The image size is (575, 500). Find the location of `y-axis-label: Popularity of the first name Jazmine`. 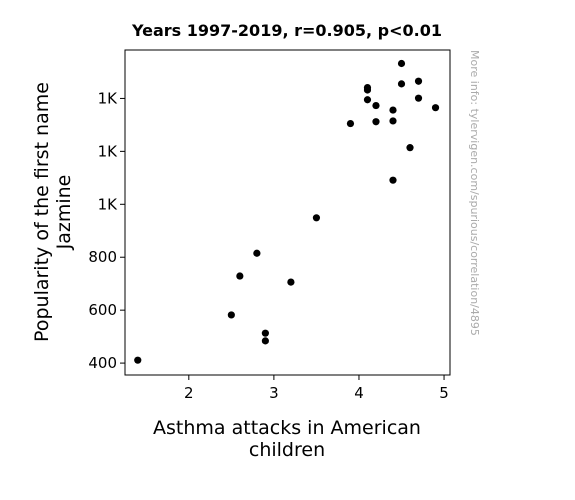

y-axis-label: Popularity of the first name Jazmine is located at coordinates (53, 212).